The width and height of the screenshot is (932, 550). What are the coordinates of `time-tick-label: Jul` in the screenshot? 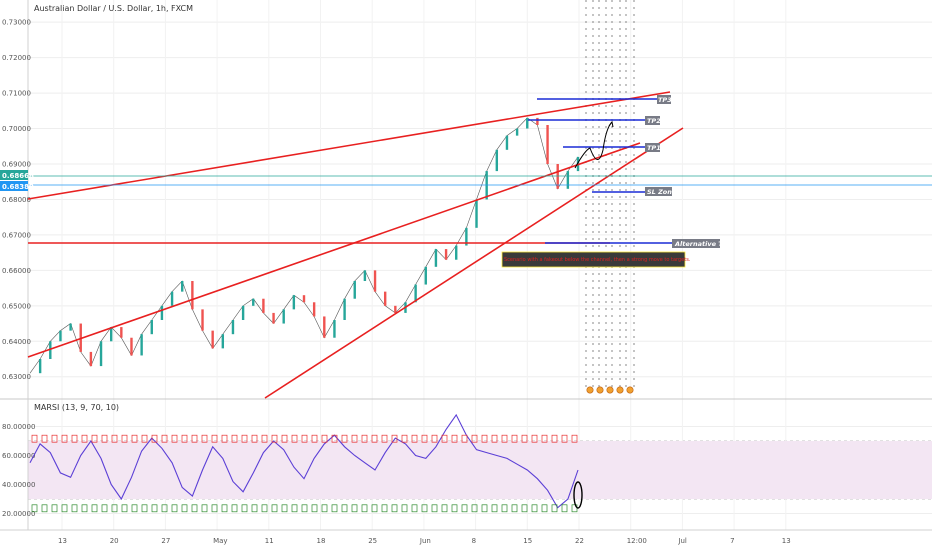 It's located at (682, 541).